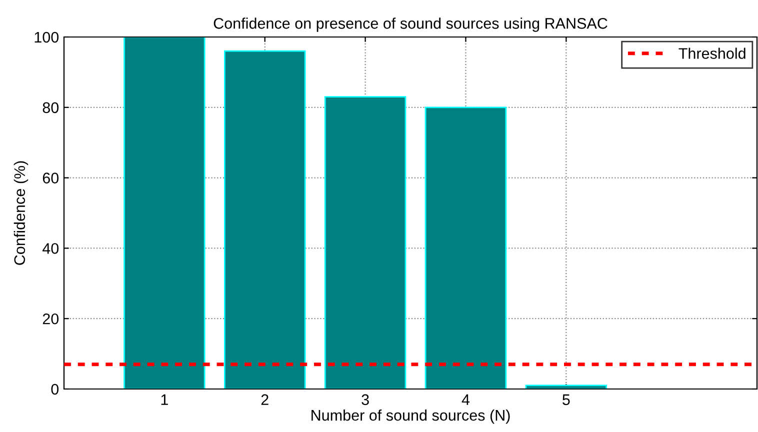 This screenshot has width=758, height=432. I want to click on y-tick-label: 40, so click(50, 248).